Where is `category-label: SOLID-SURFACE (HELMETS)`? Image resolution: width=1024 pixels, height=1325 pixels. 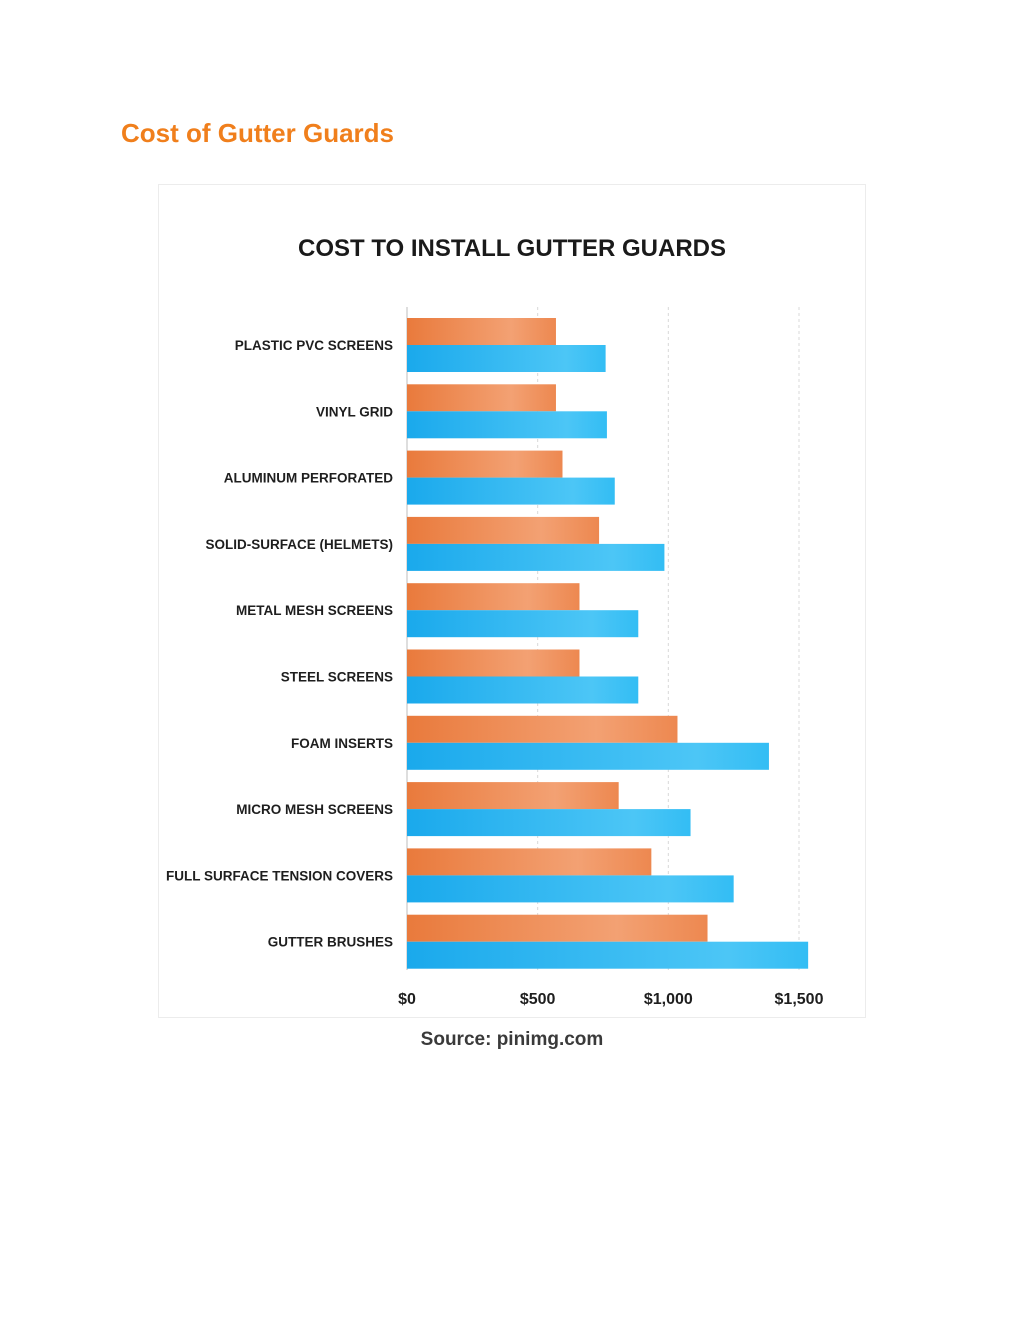
category-label: SOLID-SURFACE (HELMETS) is located at coordinates (300, 544).